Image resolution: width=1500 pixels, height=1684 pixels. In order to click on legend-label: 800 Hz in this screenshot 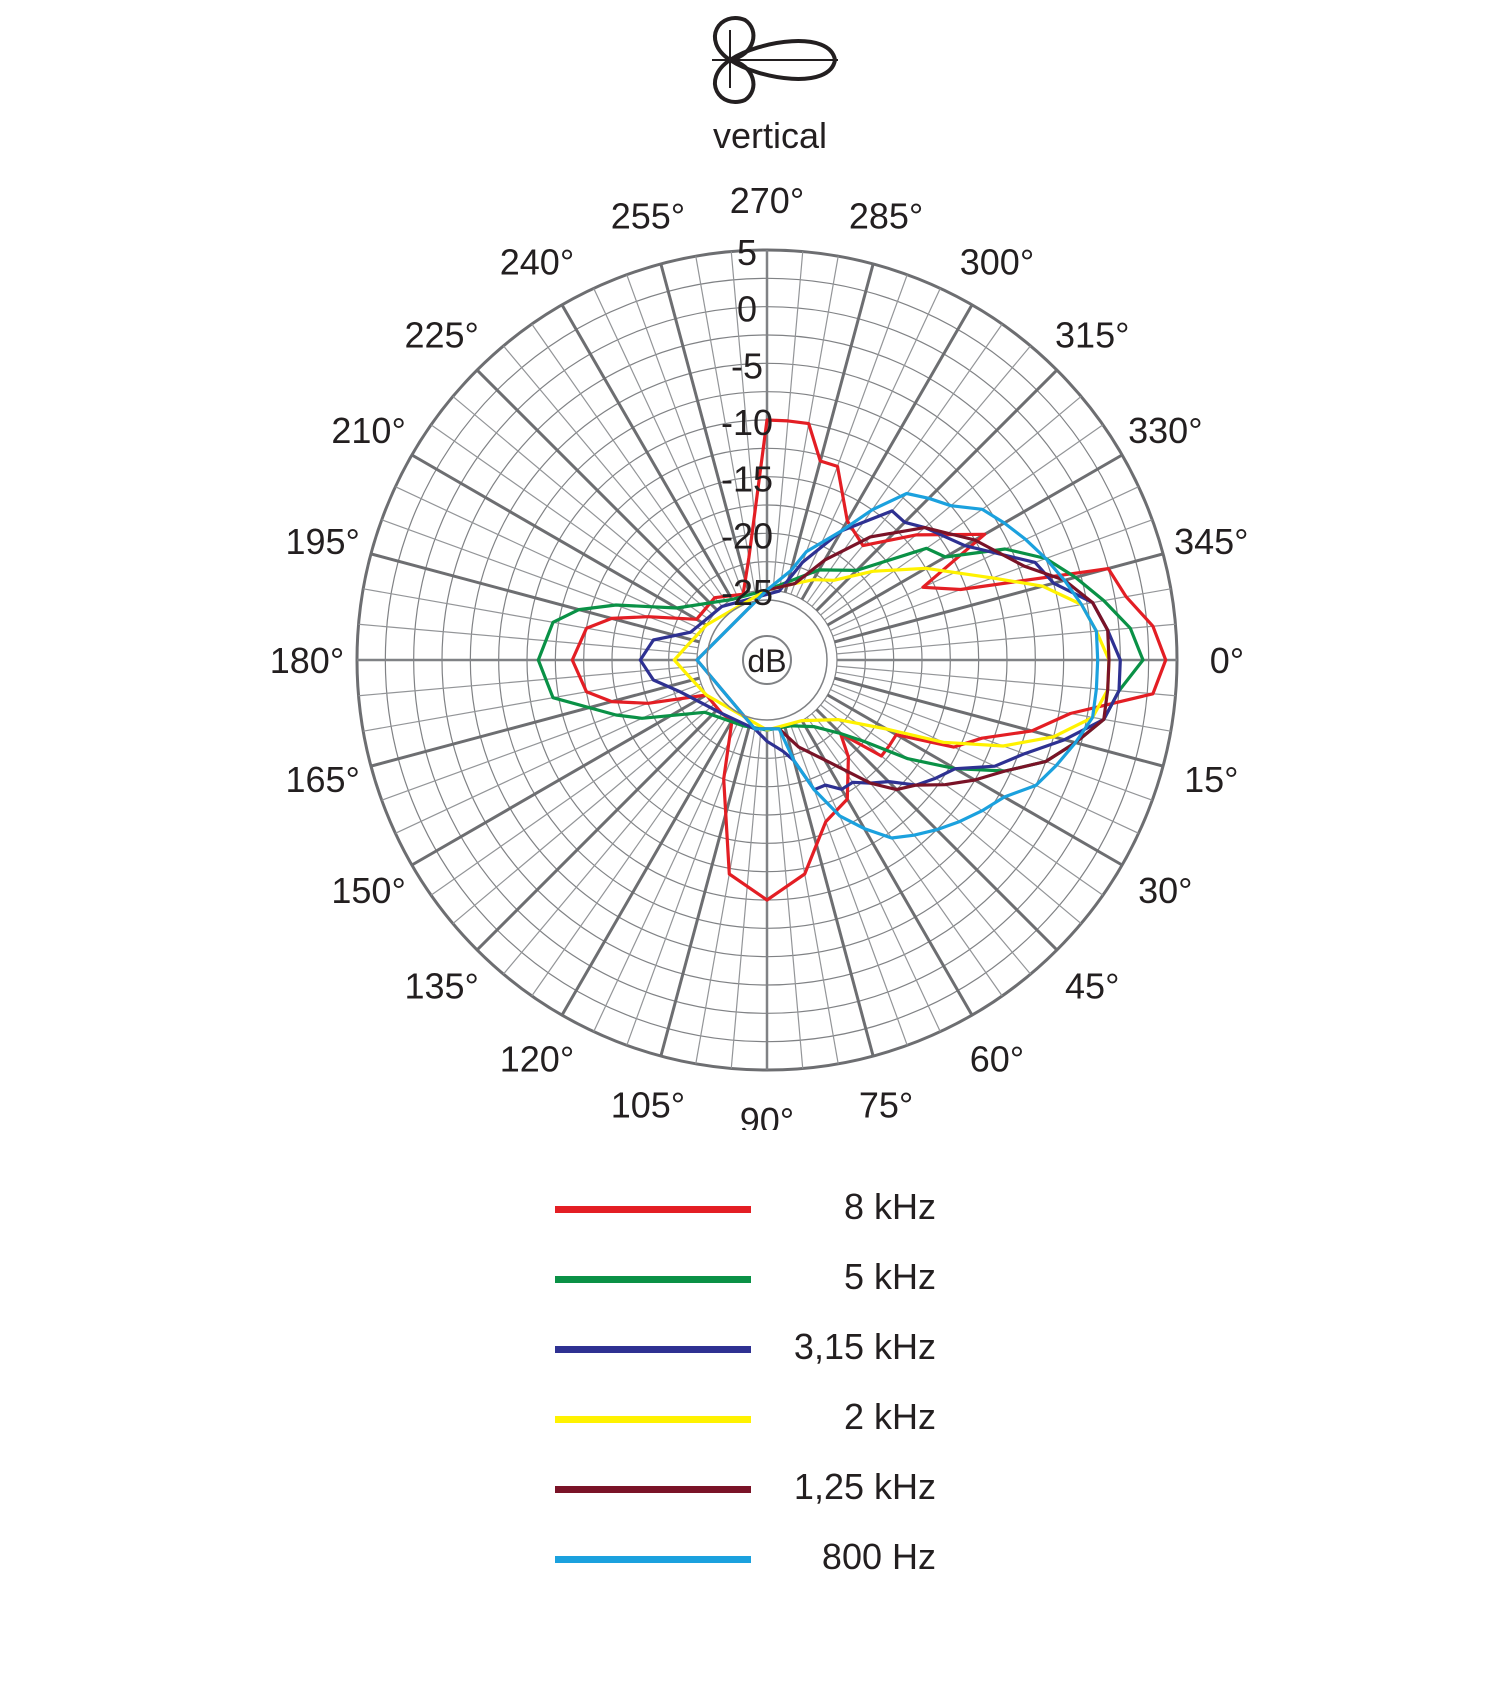, I will do `click(878, 1556)`.